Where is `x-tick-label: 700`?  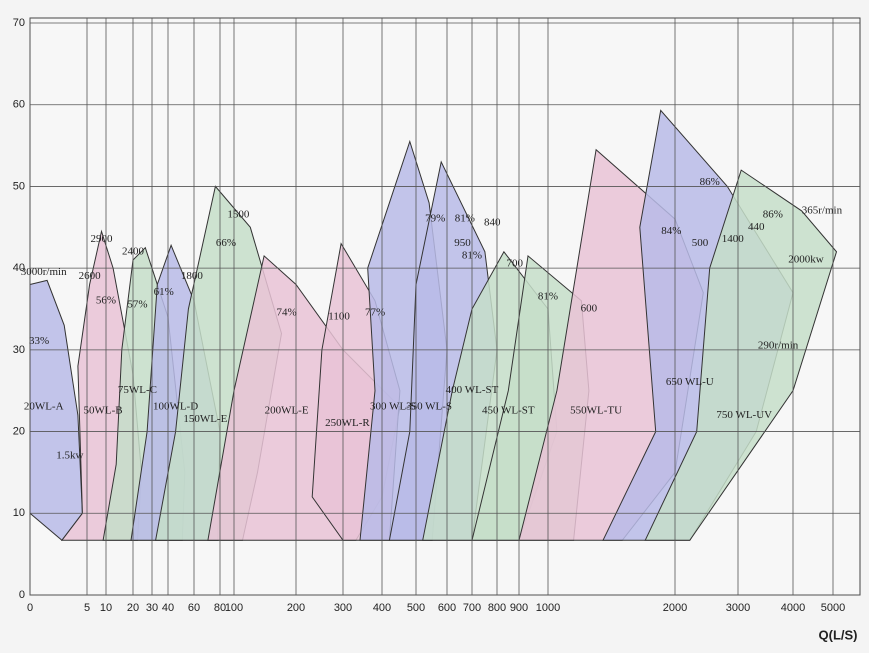 x-tick-label: 700 is located at coordinates (472, 608).